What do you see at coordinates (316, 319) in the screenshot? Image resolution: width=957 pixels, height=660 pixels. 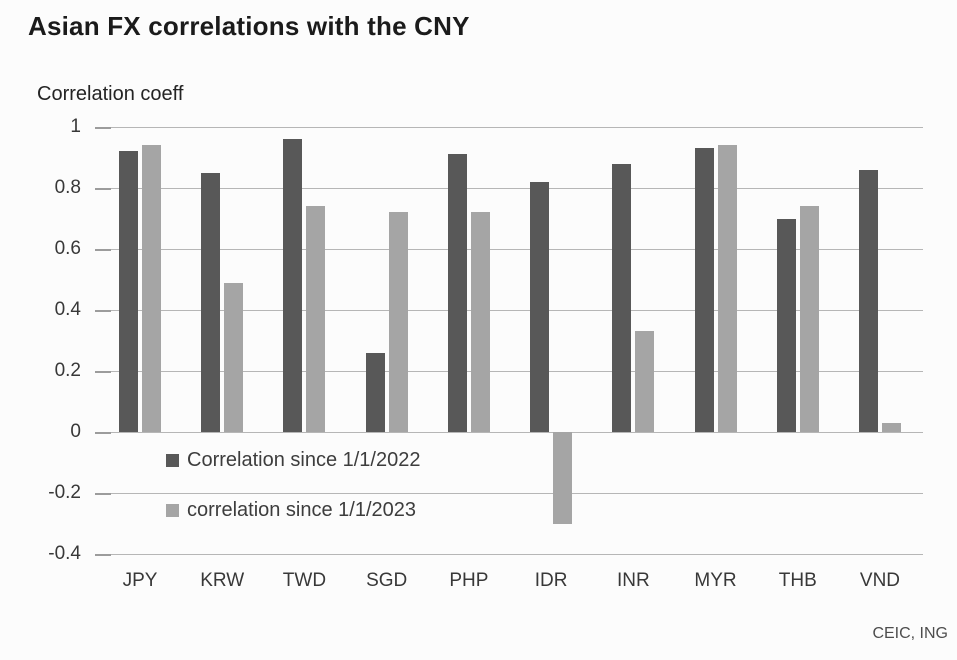 I see `bar-twd-series2` at bounding box center [316, 319].